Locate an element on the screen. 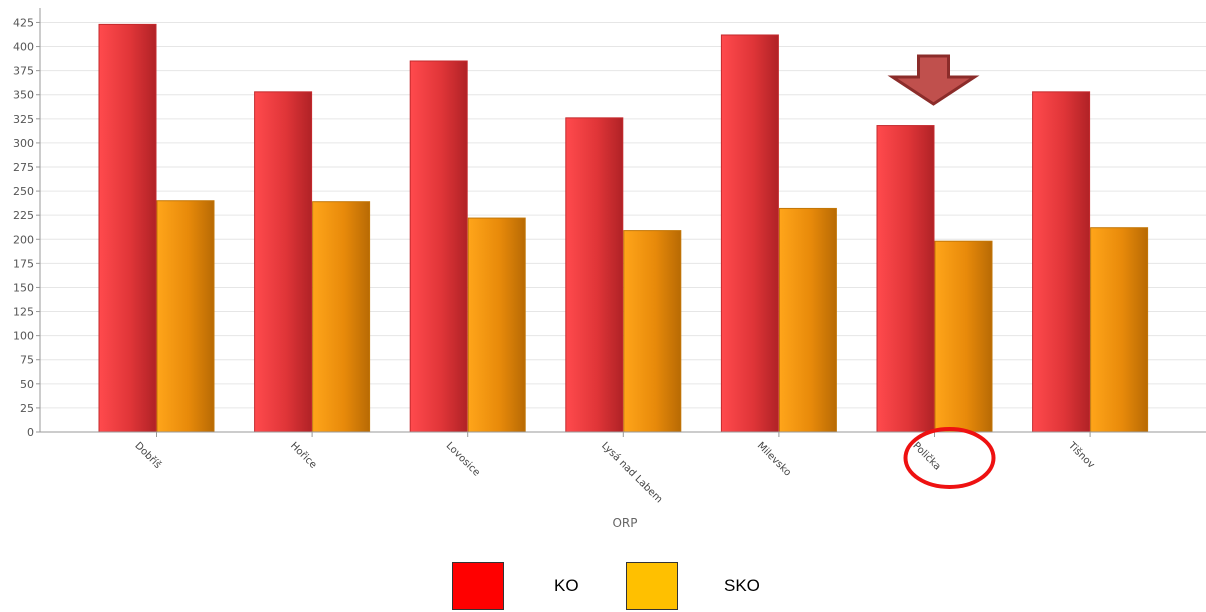 The width and height of the screenshot is (1206, 612). y-tick-label: 225 is located at coordinates (23, 215).